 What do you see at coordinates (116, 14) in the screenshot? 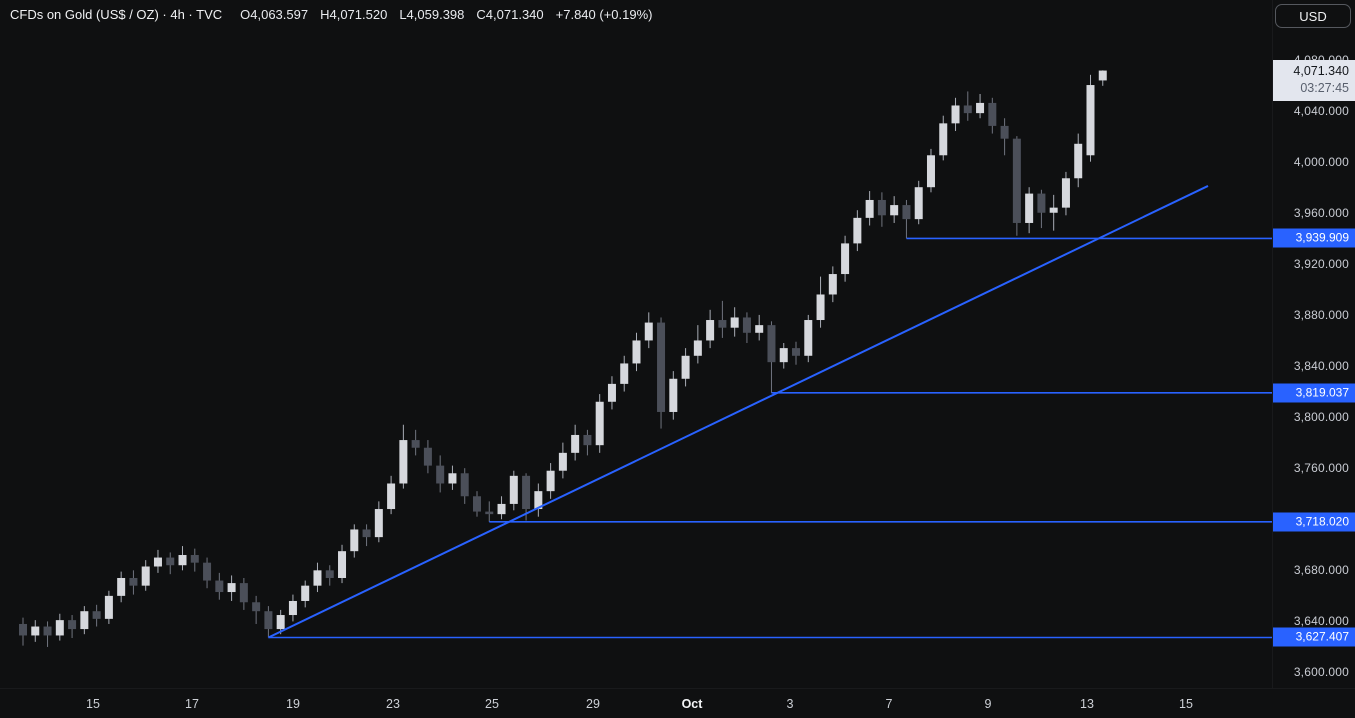
I see `symbol-title: CFDs on Gold (US$ / OZ) · 4h · TVC` at bounding box center [116, 14].